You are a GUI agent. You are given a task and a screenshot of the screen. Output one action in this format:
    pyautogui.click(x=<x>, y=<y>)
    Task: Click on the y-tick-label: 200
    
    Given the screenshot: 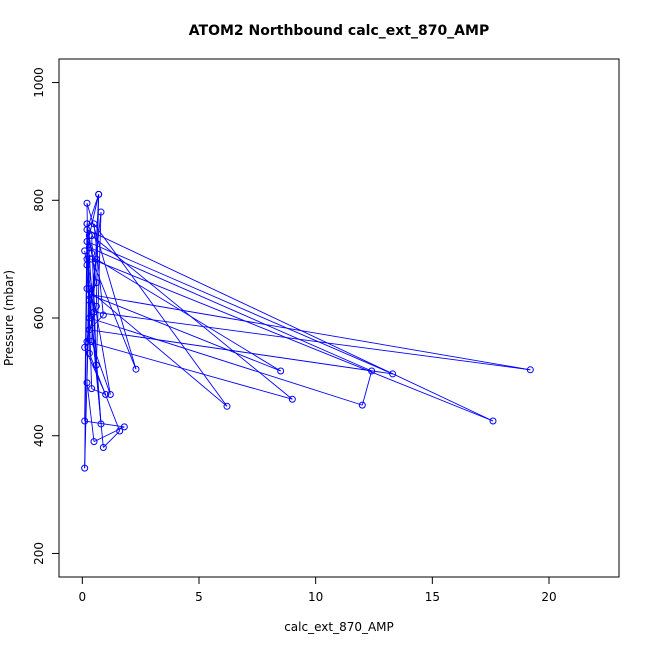 What is the action you would take?
    pyautogui.click(x=39, y=553)
    